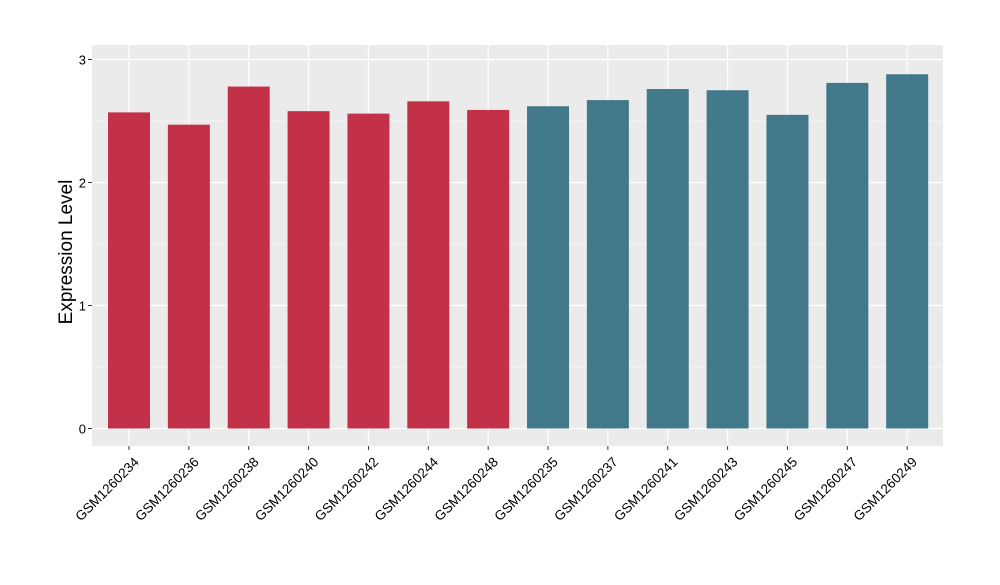 This screenshot has height=585, width=1000. What do you see at coordinates (308, 270) in the screenshot?
I see `bar-GSM1260240` at bounding box center [308, 270].